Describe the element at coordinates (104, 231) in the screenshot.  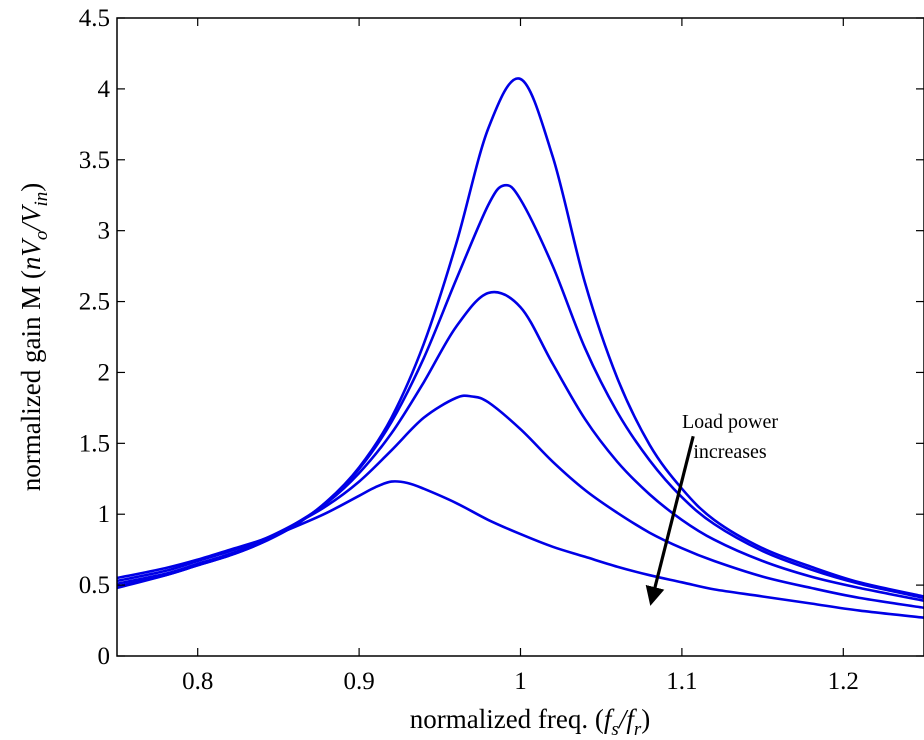
I see `y-tick-label-3: 3` at that location.